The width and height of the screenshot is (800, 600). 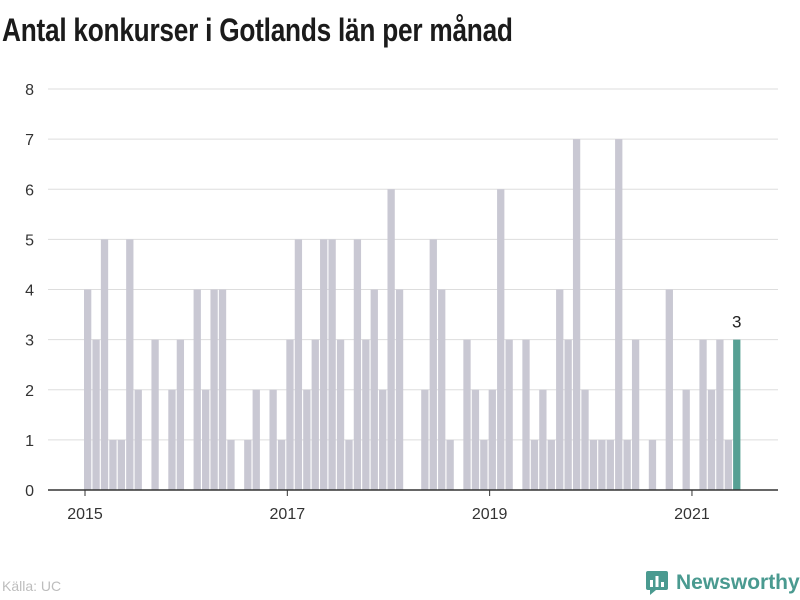 What do you see at coordinates (29, 441) in the screenshot?
I see `y-tick-label: 1` at bounding box center [29, 441].